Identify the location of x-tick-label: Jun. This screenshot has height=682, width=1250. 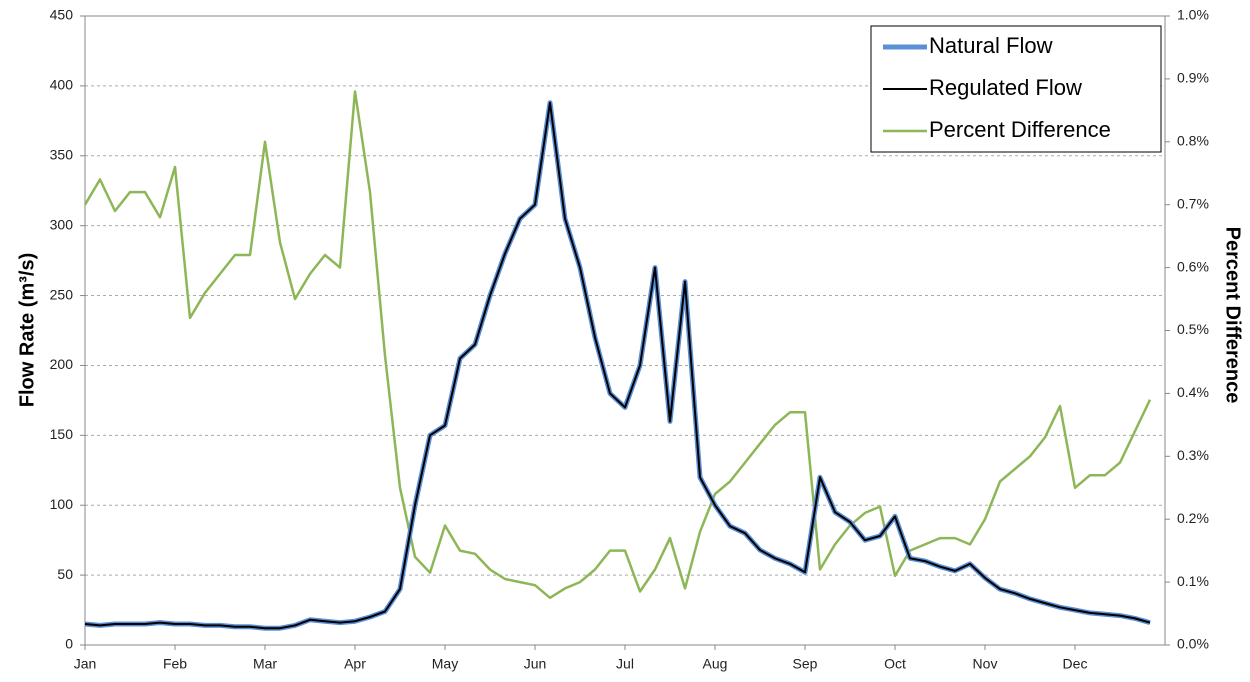
(535, 664).